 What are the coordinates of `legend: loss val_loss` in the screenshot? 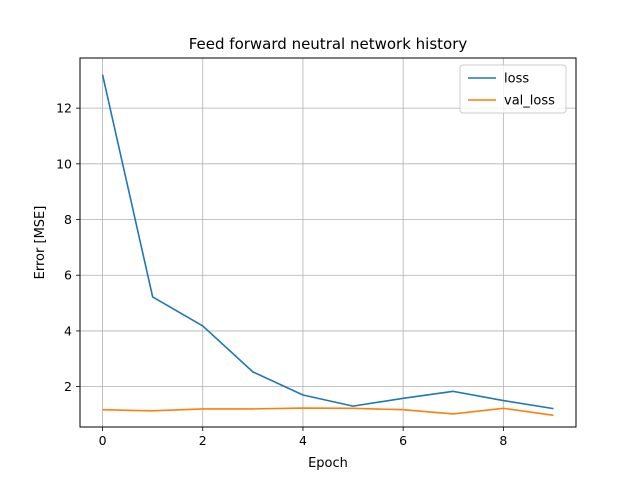 It's located at (513, 89).